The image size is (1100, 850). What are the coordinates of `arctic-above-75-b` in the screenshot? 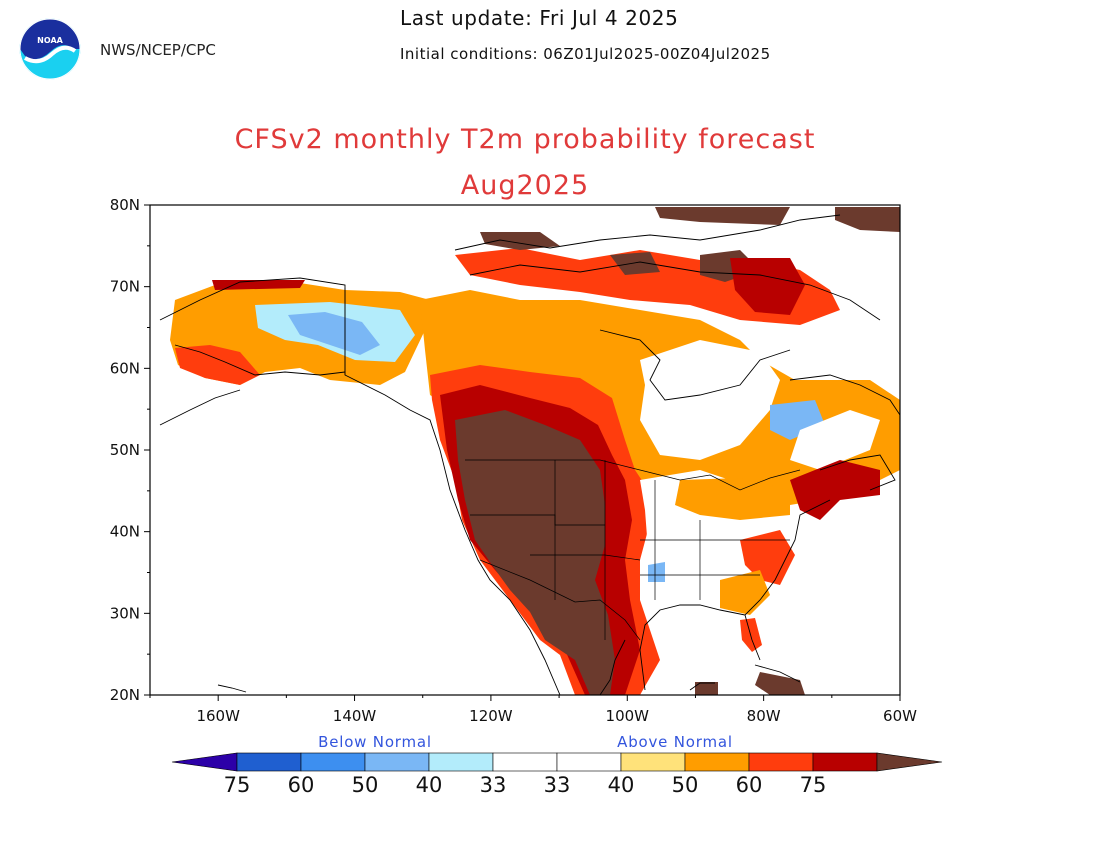 It's located at (635, 263).